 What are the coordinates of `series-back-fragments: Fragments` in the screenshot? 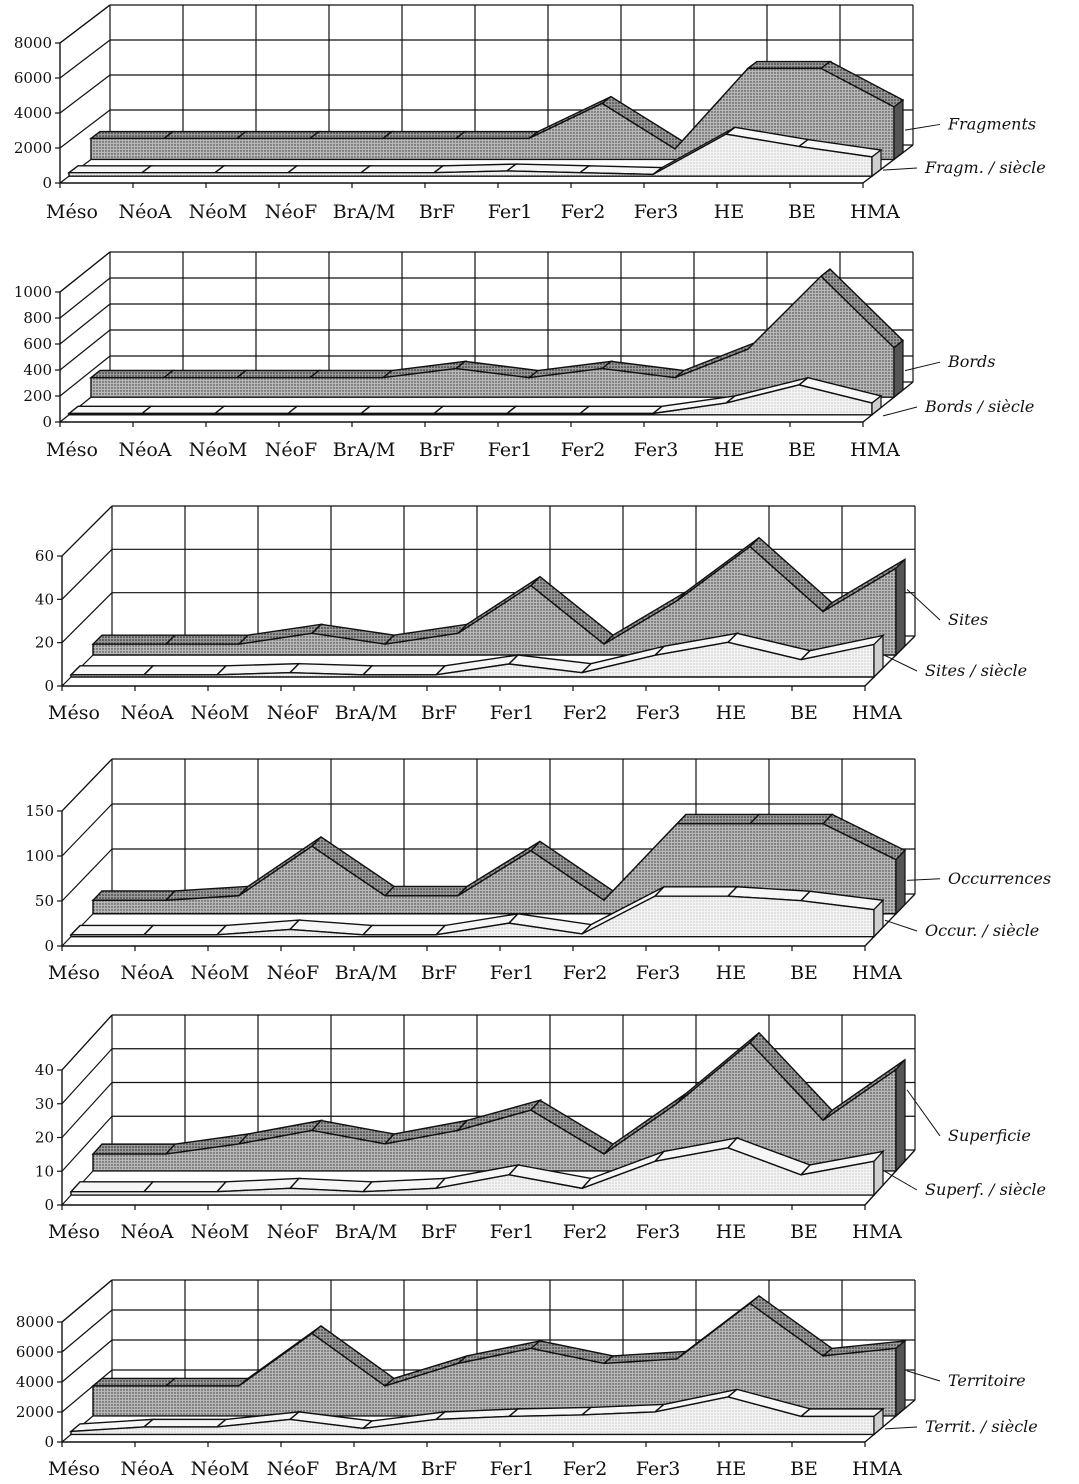 It's located at (562, 110).